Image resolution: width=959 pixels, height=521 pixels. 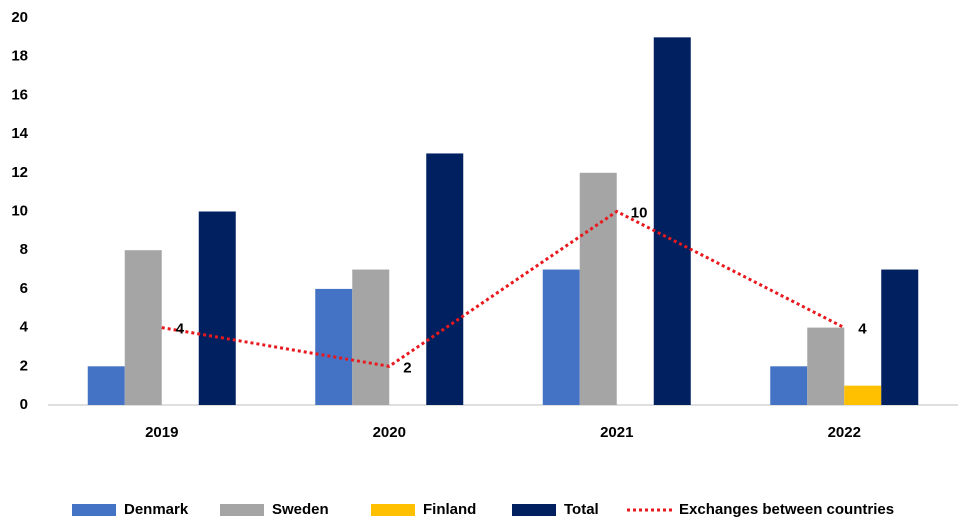 I want to click on y-tick-label: 14, so click(x=19, y=133).